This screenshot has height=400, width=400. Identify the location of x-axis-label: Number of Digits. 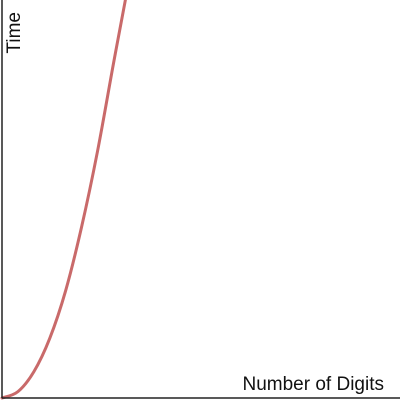
(314, 384).